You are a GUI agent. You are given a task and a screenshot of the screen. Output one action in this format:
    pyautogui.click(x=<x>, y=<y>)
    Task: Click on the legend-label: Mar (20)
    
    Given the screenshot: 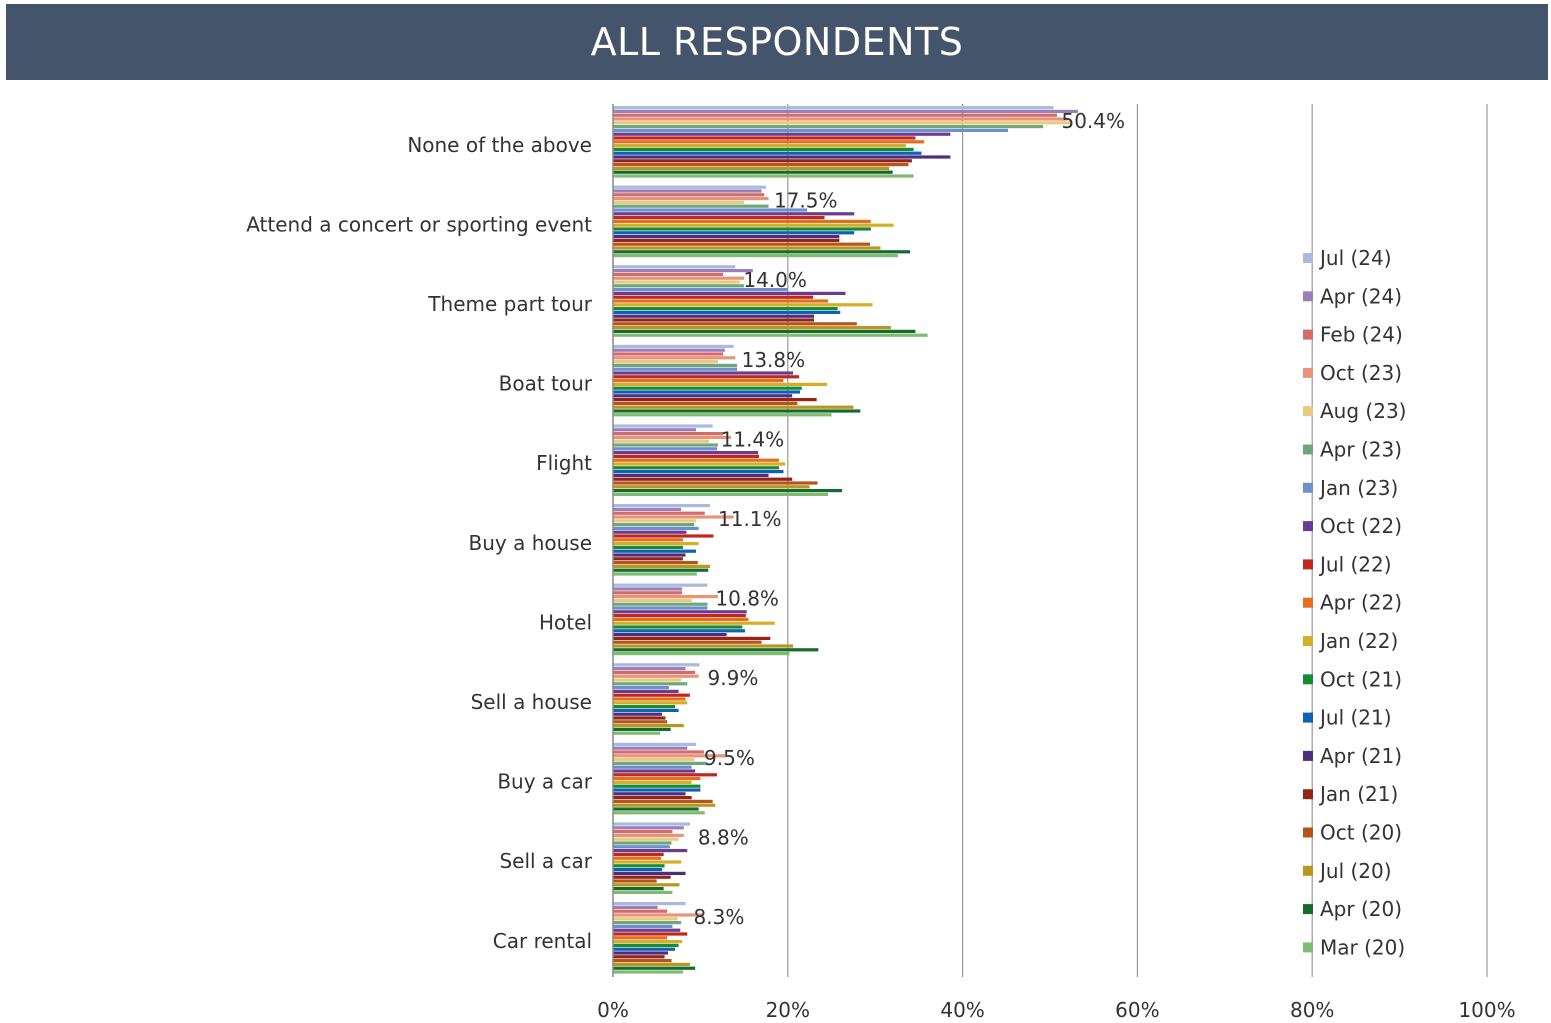 What is the action you would take?
    pyautogui.click(x=1362, y=947)
    